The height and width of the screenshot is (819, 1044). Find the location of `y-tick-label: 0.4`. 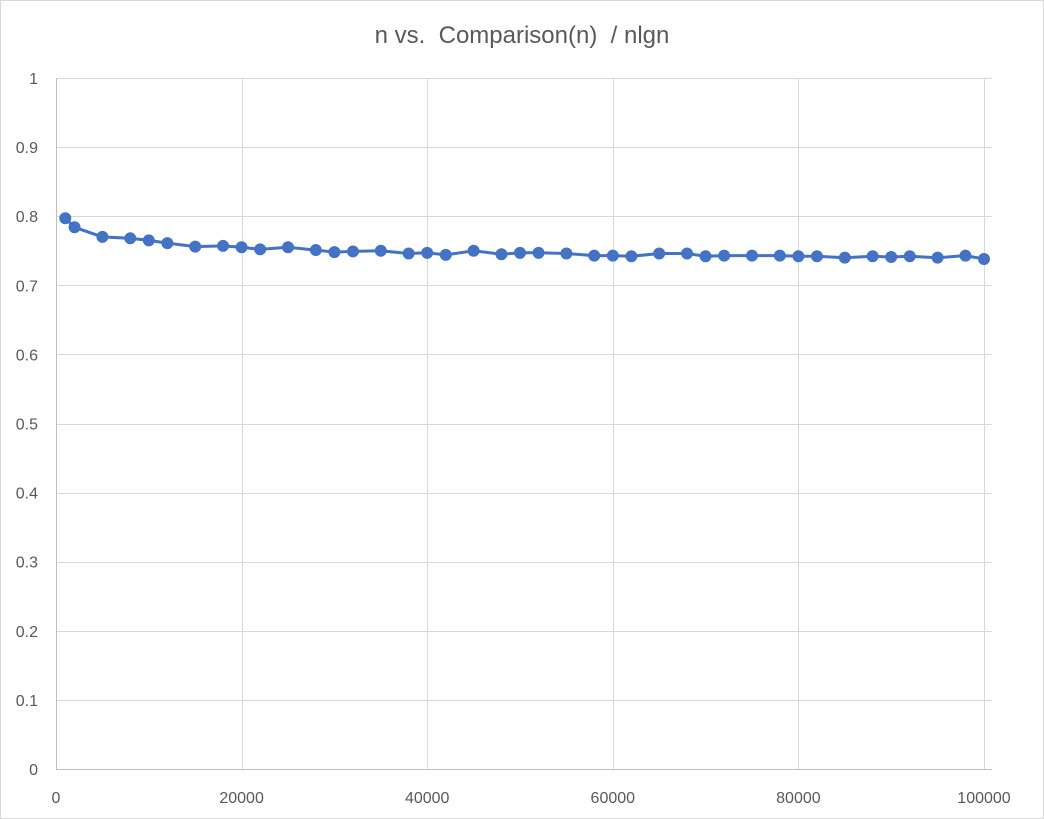

y-tick-label: 0.4 is located at coordinates (27, 494).